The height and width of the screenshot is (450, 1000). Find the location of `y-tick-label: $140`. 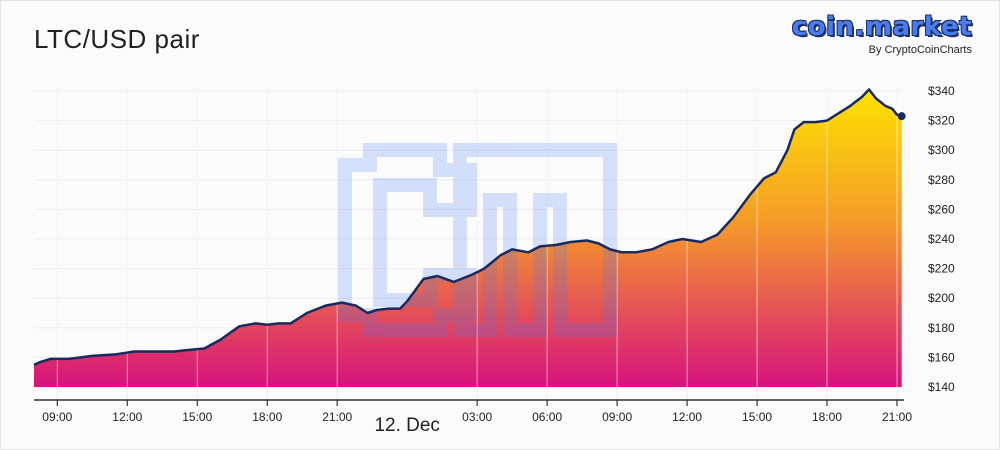

y-tick-label: $140 is located at coordinates (941, 387).